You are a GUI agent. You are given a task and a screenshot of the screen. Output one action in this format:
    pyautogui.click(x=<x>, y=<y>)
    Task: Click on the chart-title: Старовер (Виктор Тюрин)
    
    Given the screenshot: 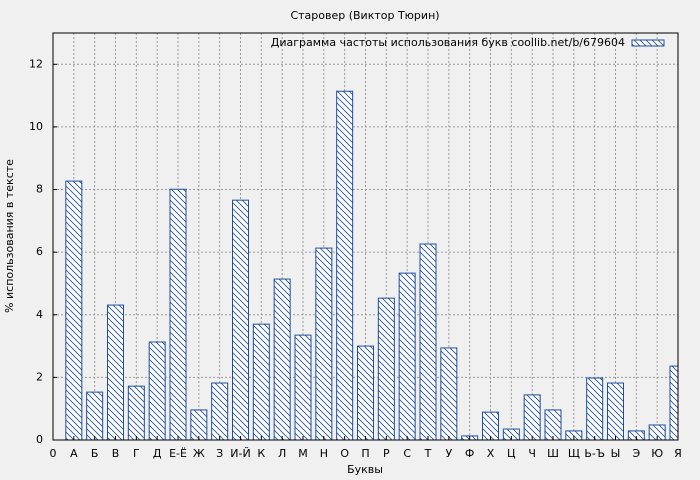 What is the action you would take?
    pyautogui.click(x=364, y=15)
    